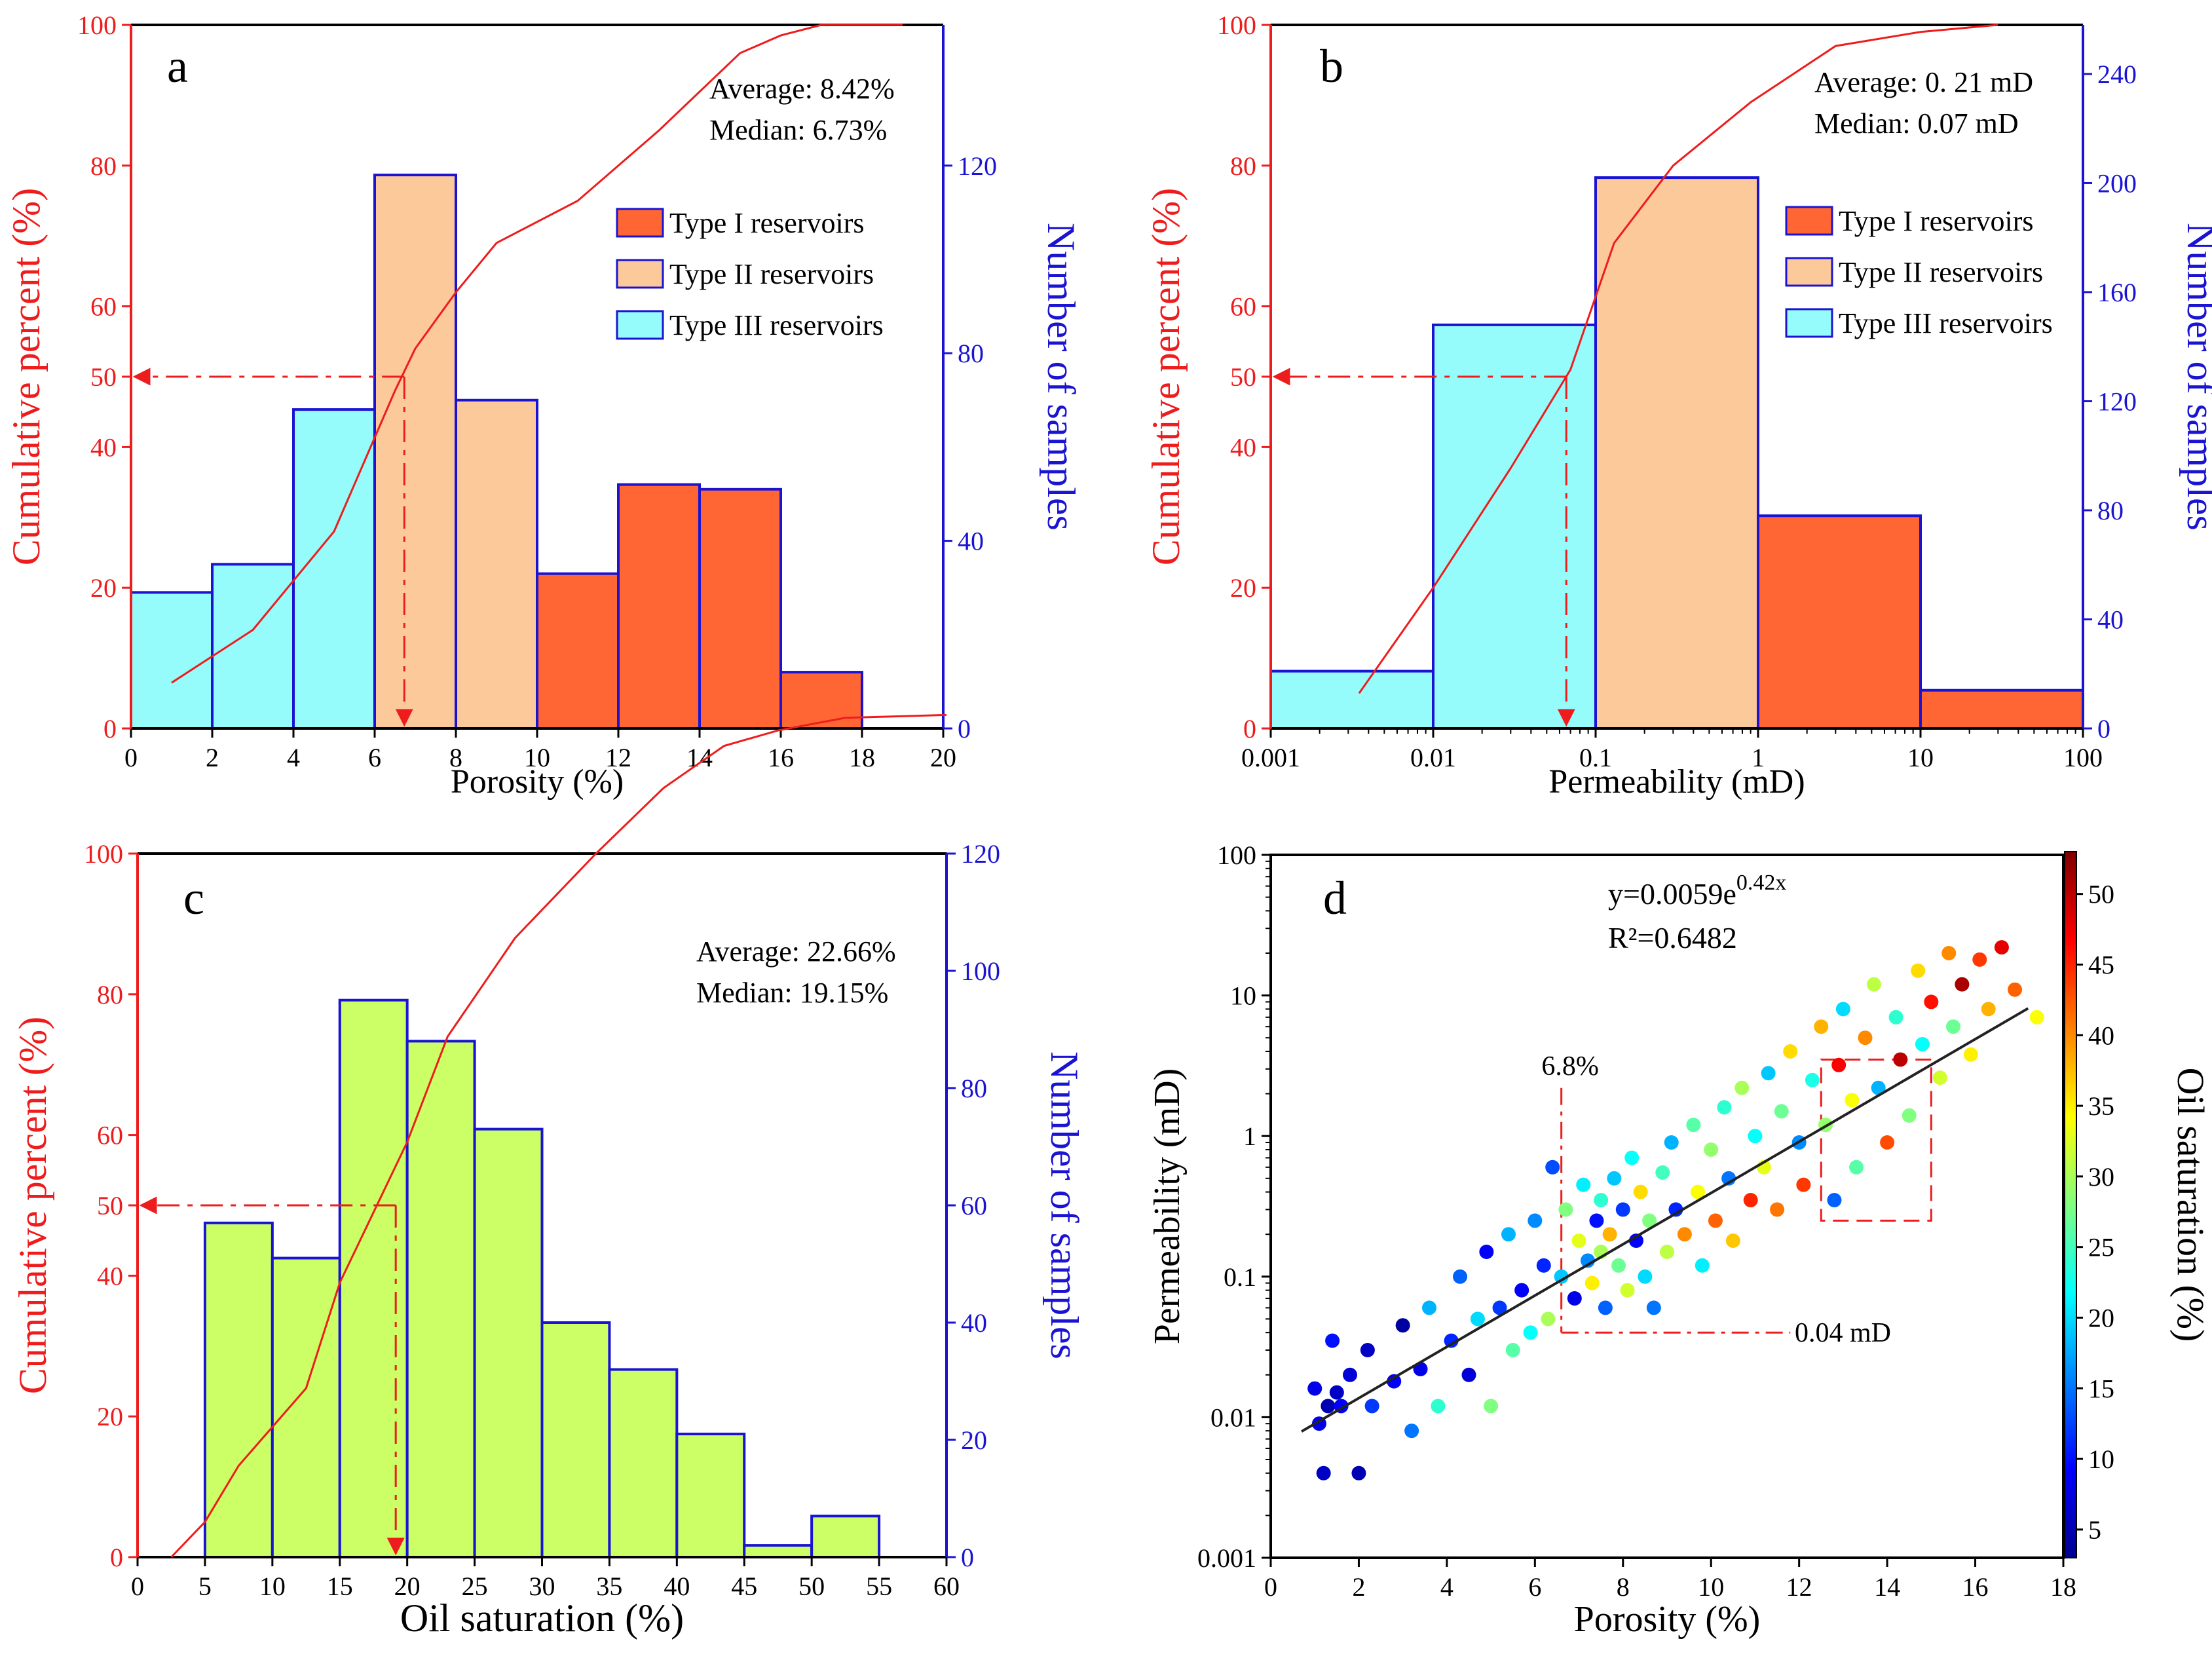  What do you see at coordinates (1759, 757) in the screenshot?
I see `x-tick-label: 1` at bounding box center [1759, 757].